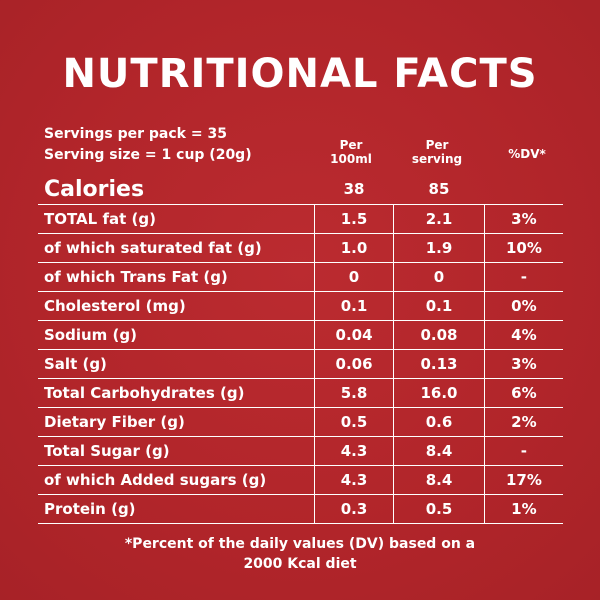 Image resolution: width=600 pixels, height=600 pixels. What do you see at coordinates (439, 509) in the screenshot?
I see `value-per-serving: 0.5` at bounding box center [439, 509].